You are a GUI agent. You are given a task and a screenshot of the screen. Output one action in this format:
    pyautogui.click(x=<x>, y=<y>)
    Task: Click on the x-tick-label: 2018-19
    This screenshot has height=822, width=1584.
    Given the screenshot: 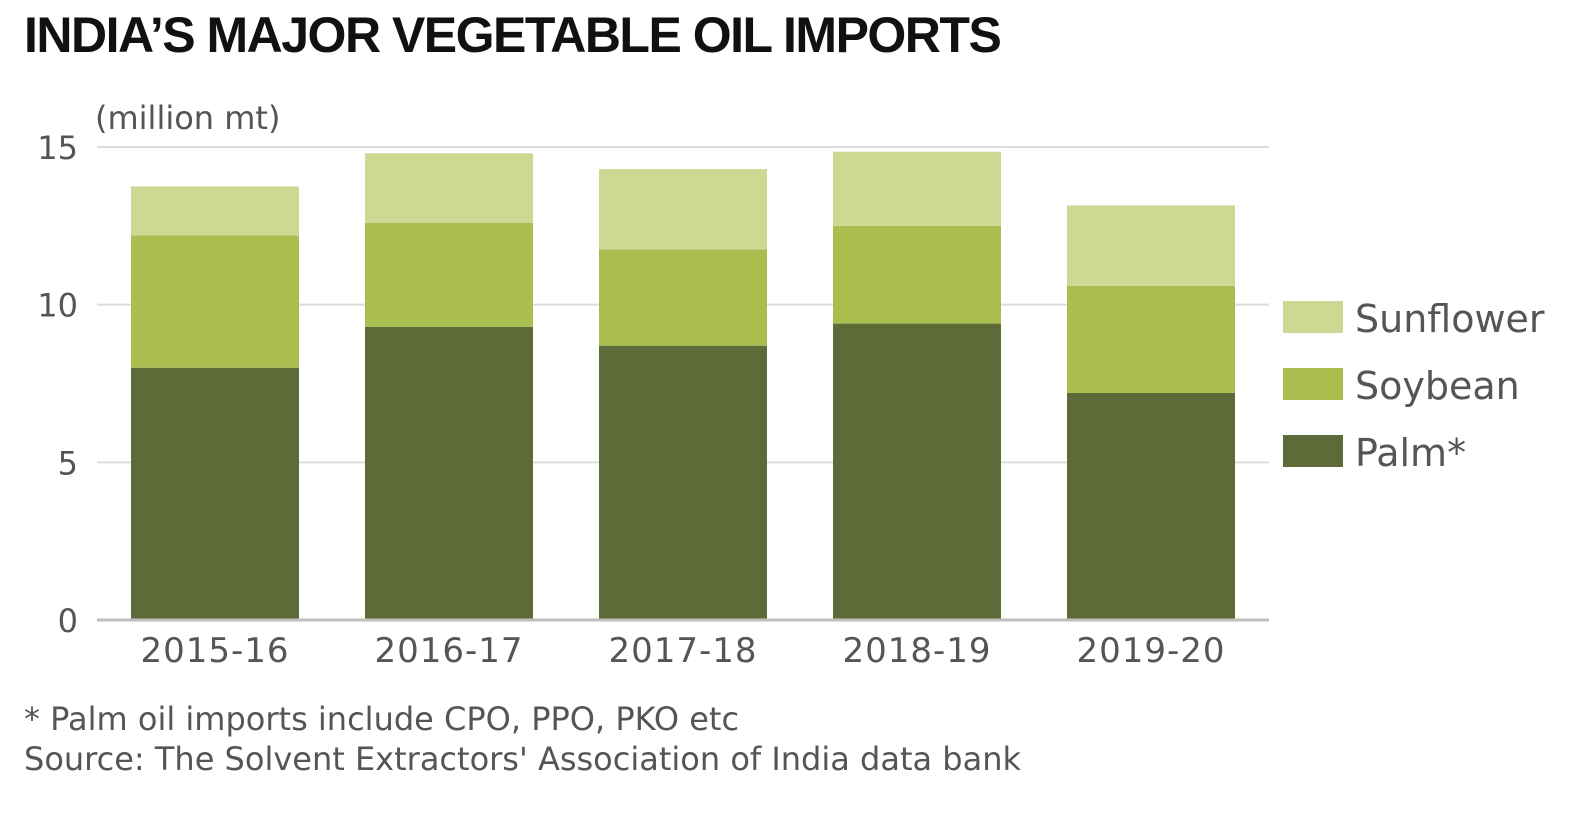 What is the action you would take?
    pyautogui.click(x=916, y=651)
    